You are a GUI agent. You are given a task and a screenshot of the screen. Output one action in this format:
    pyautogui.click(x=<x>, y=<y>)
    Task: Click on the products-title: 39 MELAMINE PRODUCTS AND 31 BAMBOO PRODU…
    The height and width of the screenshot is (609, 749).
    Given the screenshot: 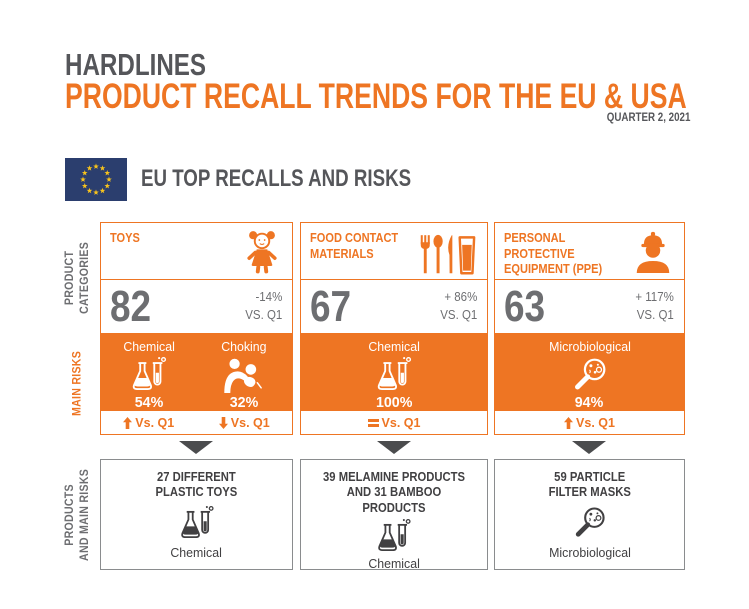 What is the action you would take?
    pyautogui.click(x=394, y=492)
    